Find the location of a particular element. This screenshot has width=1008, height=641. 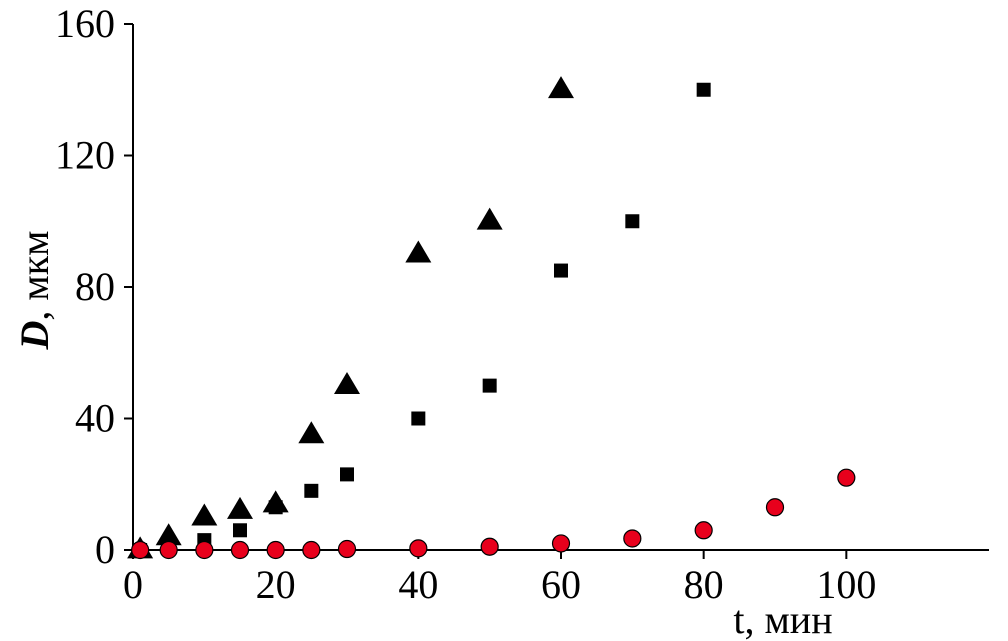

y-axis-unit: , мкм is located at coordinates (34, 276).